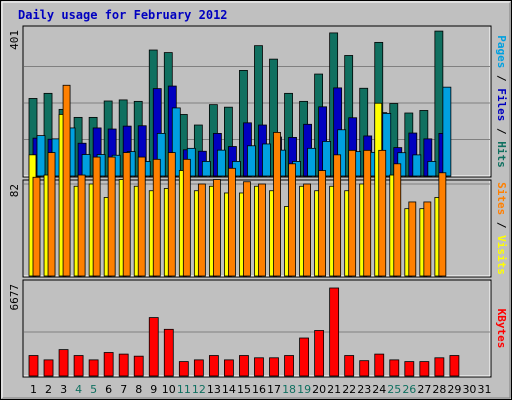 The image size is (512, 400). Describe the element at coordinates (439, 389) in the screenshot. I see `x-tick-label: 28` at that location.